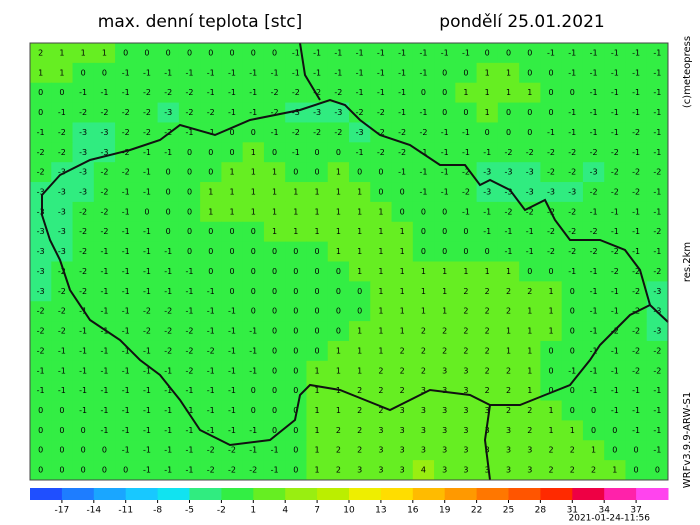 This screenshot has height=525, width=700. Describe the element at coordinates (285, 511) in the screenshot. I see `colorbar-label: 4` at that location.